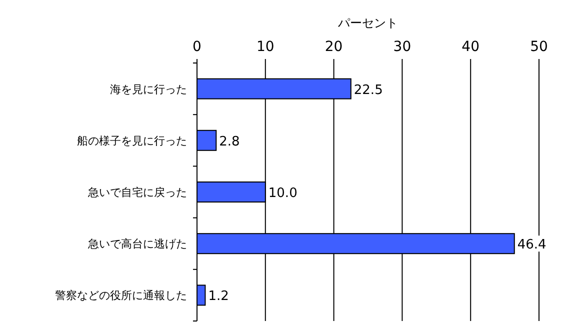 This screenshot has height=336, width=574. What do you see at coordinates (121, 295) in the screenshot?
I see `y-tick-label: 警察などの役所に通報した` at bounding box center [121, 295].